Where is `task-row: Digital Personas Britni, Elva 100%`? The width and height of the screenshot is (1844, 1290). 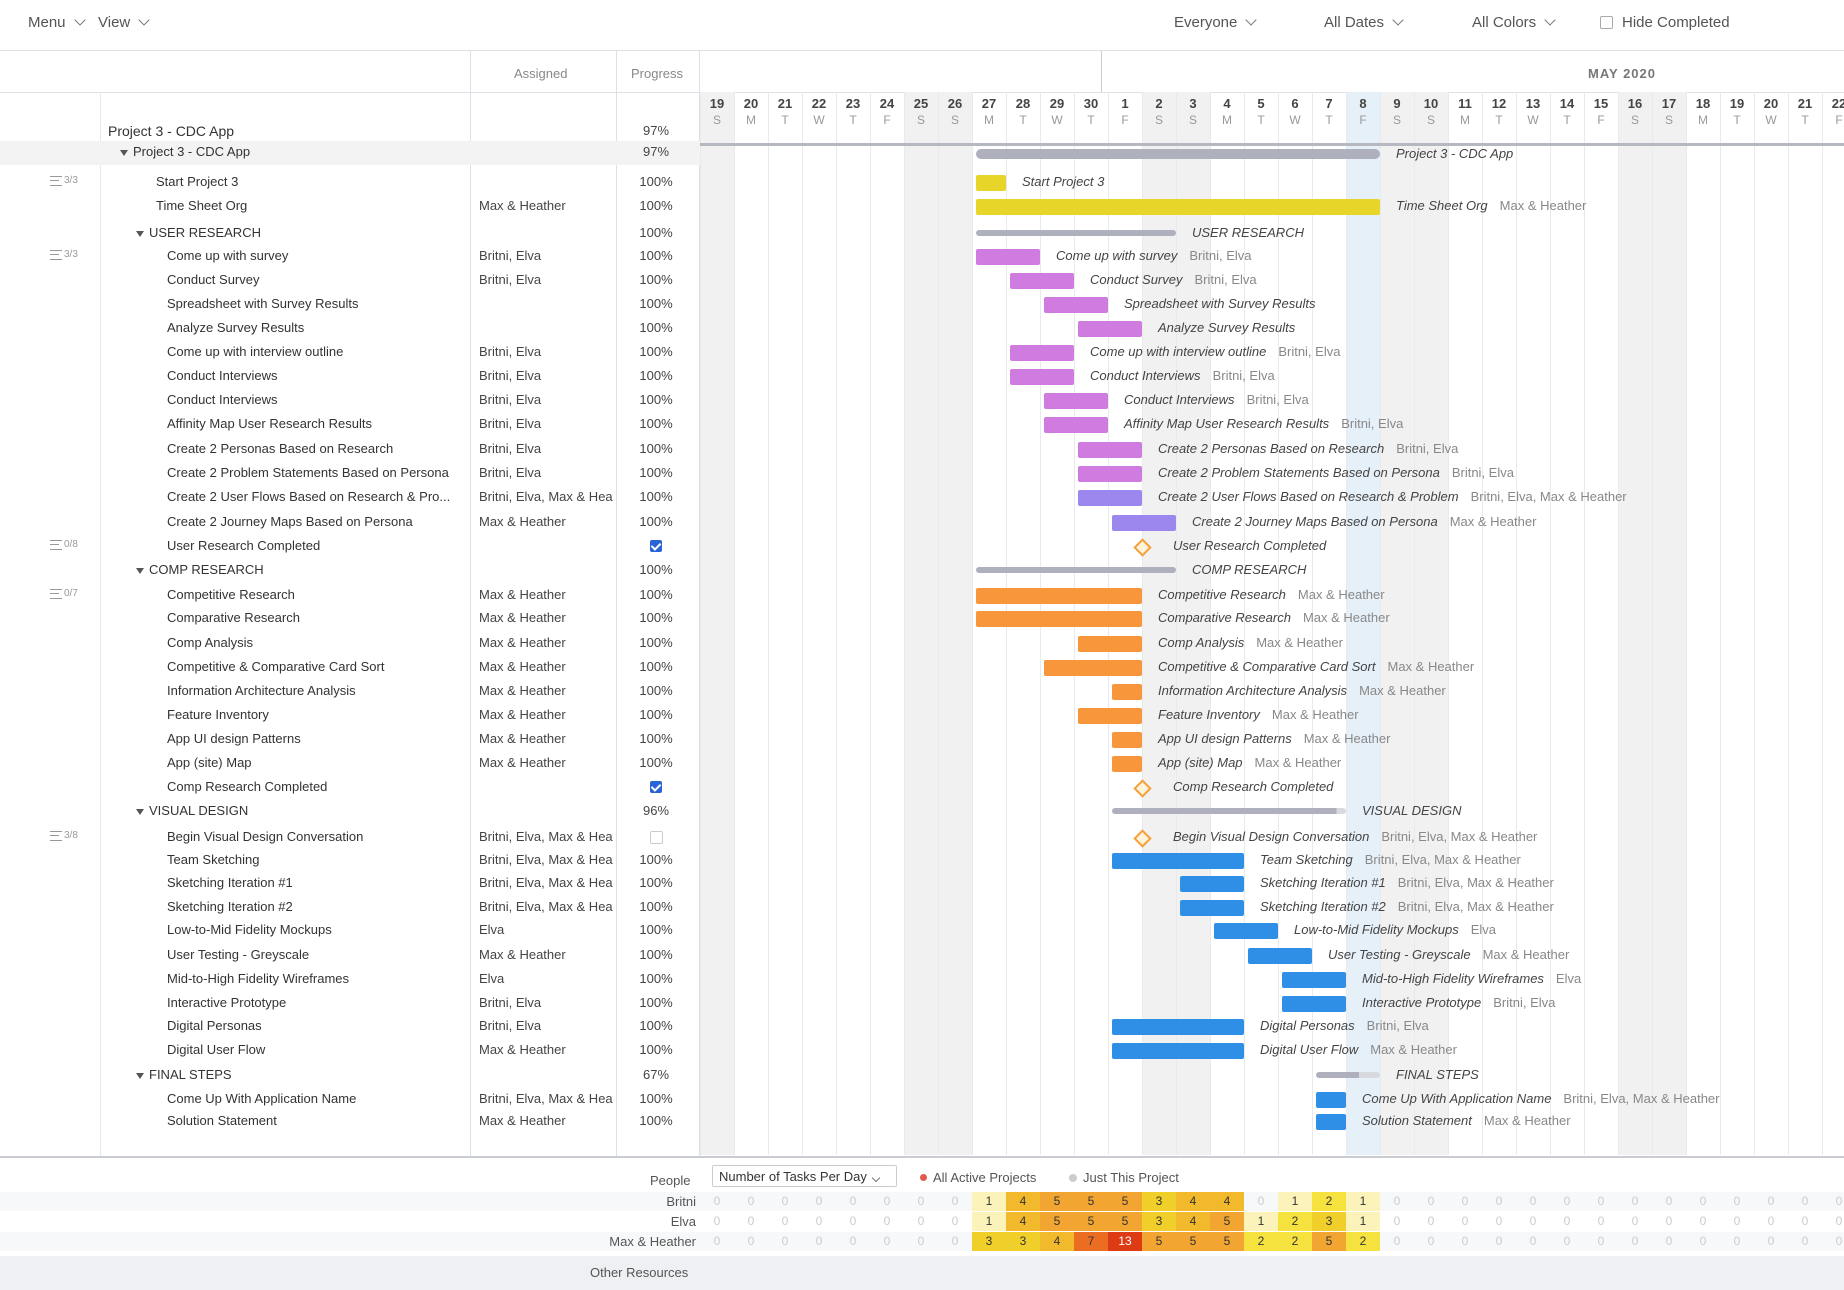
task-row: Digital Personas Britni, Elva 100% is located at coordinates (922, 1026).